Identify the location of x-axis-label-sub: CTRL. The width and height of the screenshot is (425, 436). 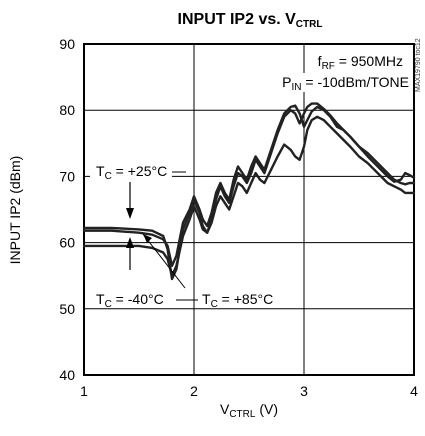
(242, 414).